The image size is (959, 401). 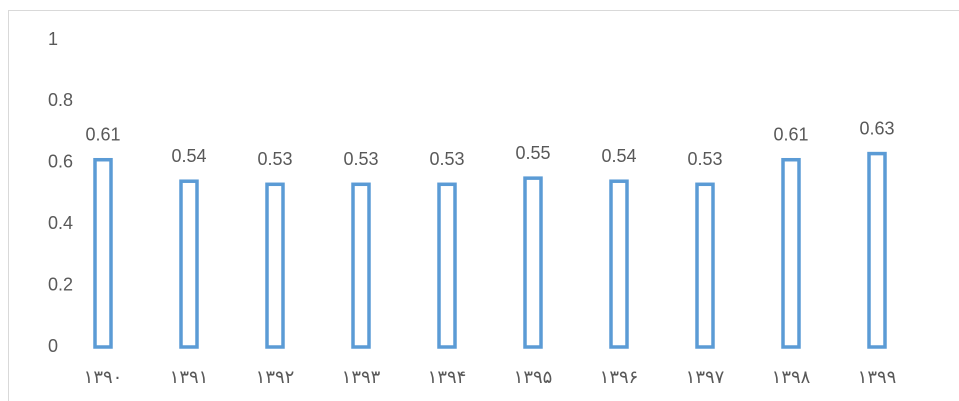 I want to click on data-label: 0.55, so click(x=532, y=153).